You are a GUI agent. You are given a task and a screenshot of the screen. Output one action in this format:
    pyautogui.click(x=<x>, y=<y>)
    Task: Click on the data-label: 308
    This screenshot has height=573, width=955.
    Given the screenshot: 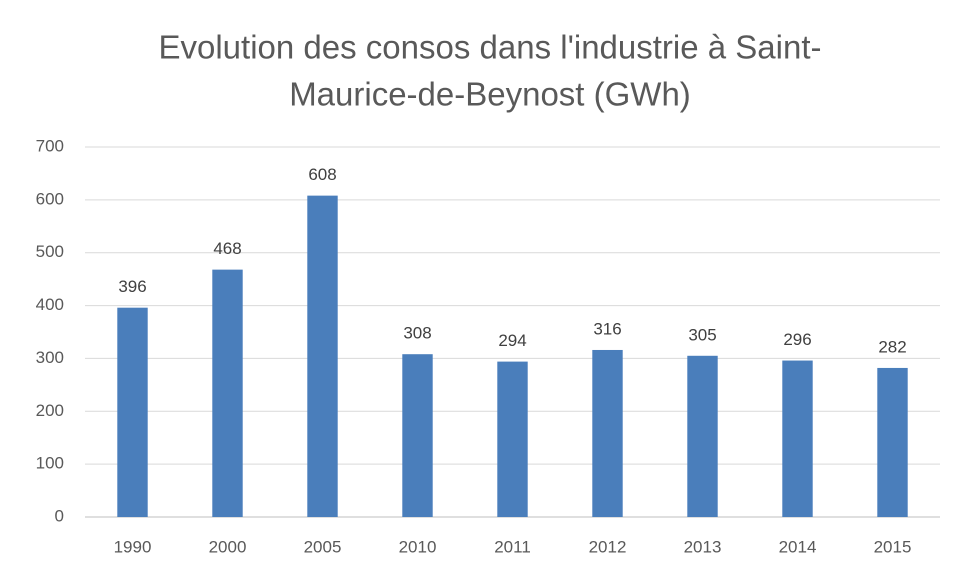 What is the action you would take?
    pyautogui.click(x=417, y=333)
    